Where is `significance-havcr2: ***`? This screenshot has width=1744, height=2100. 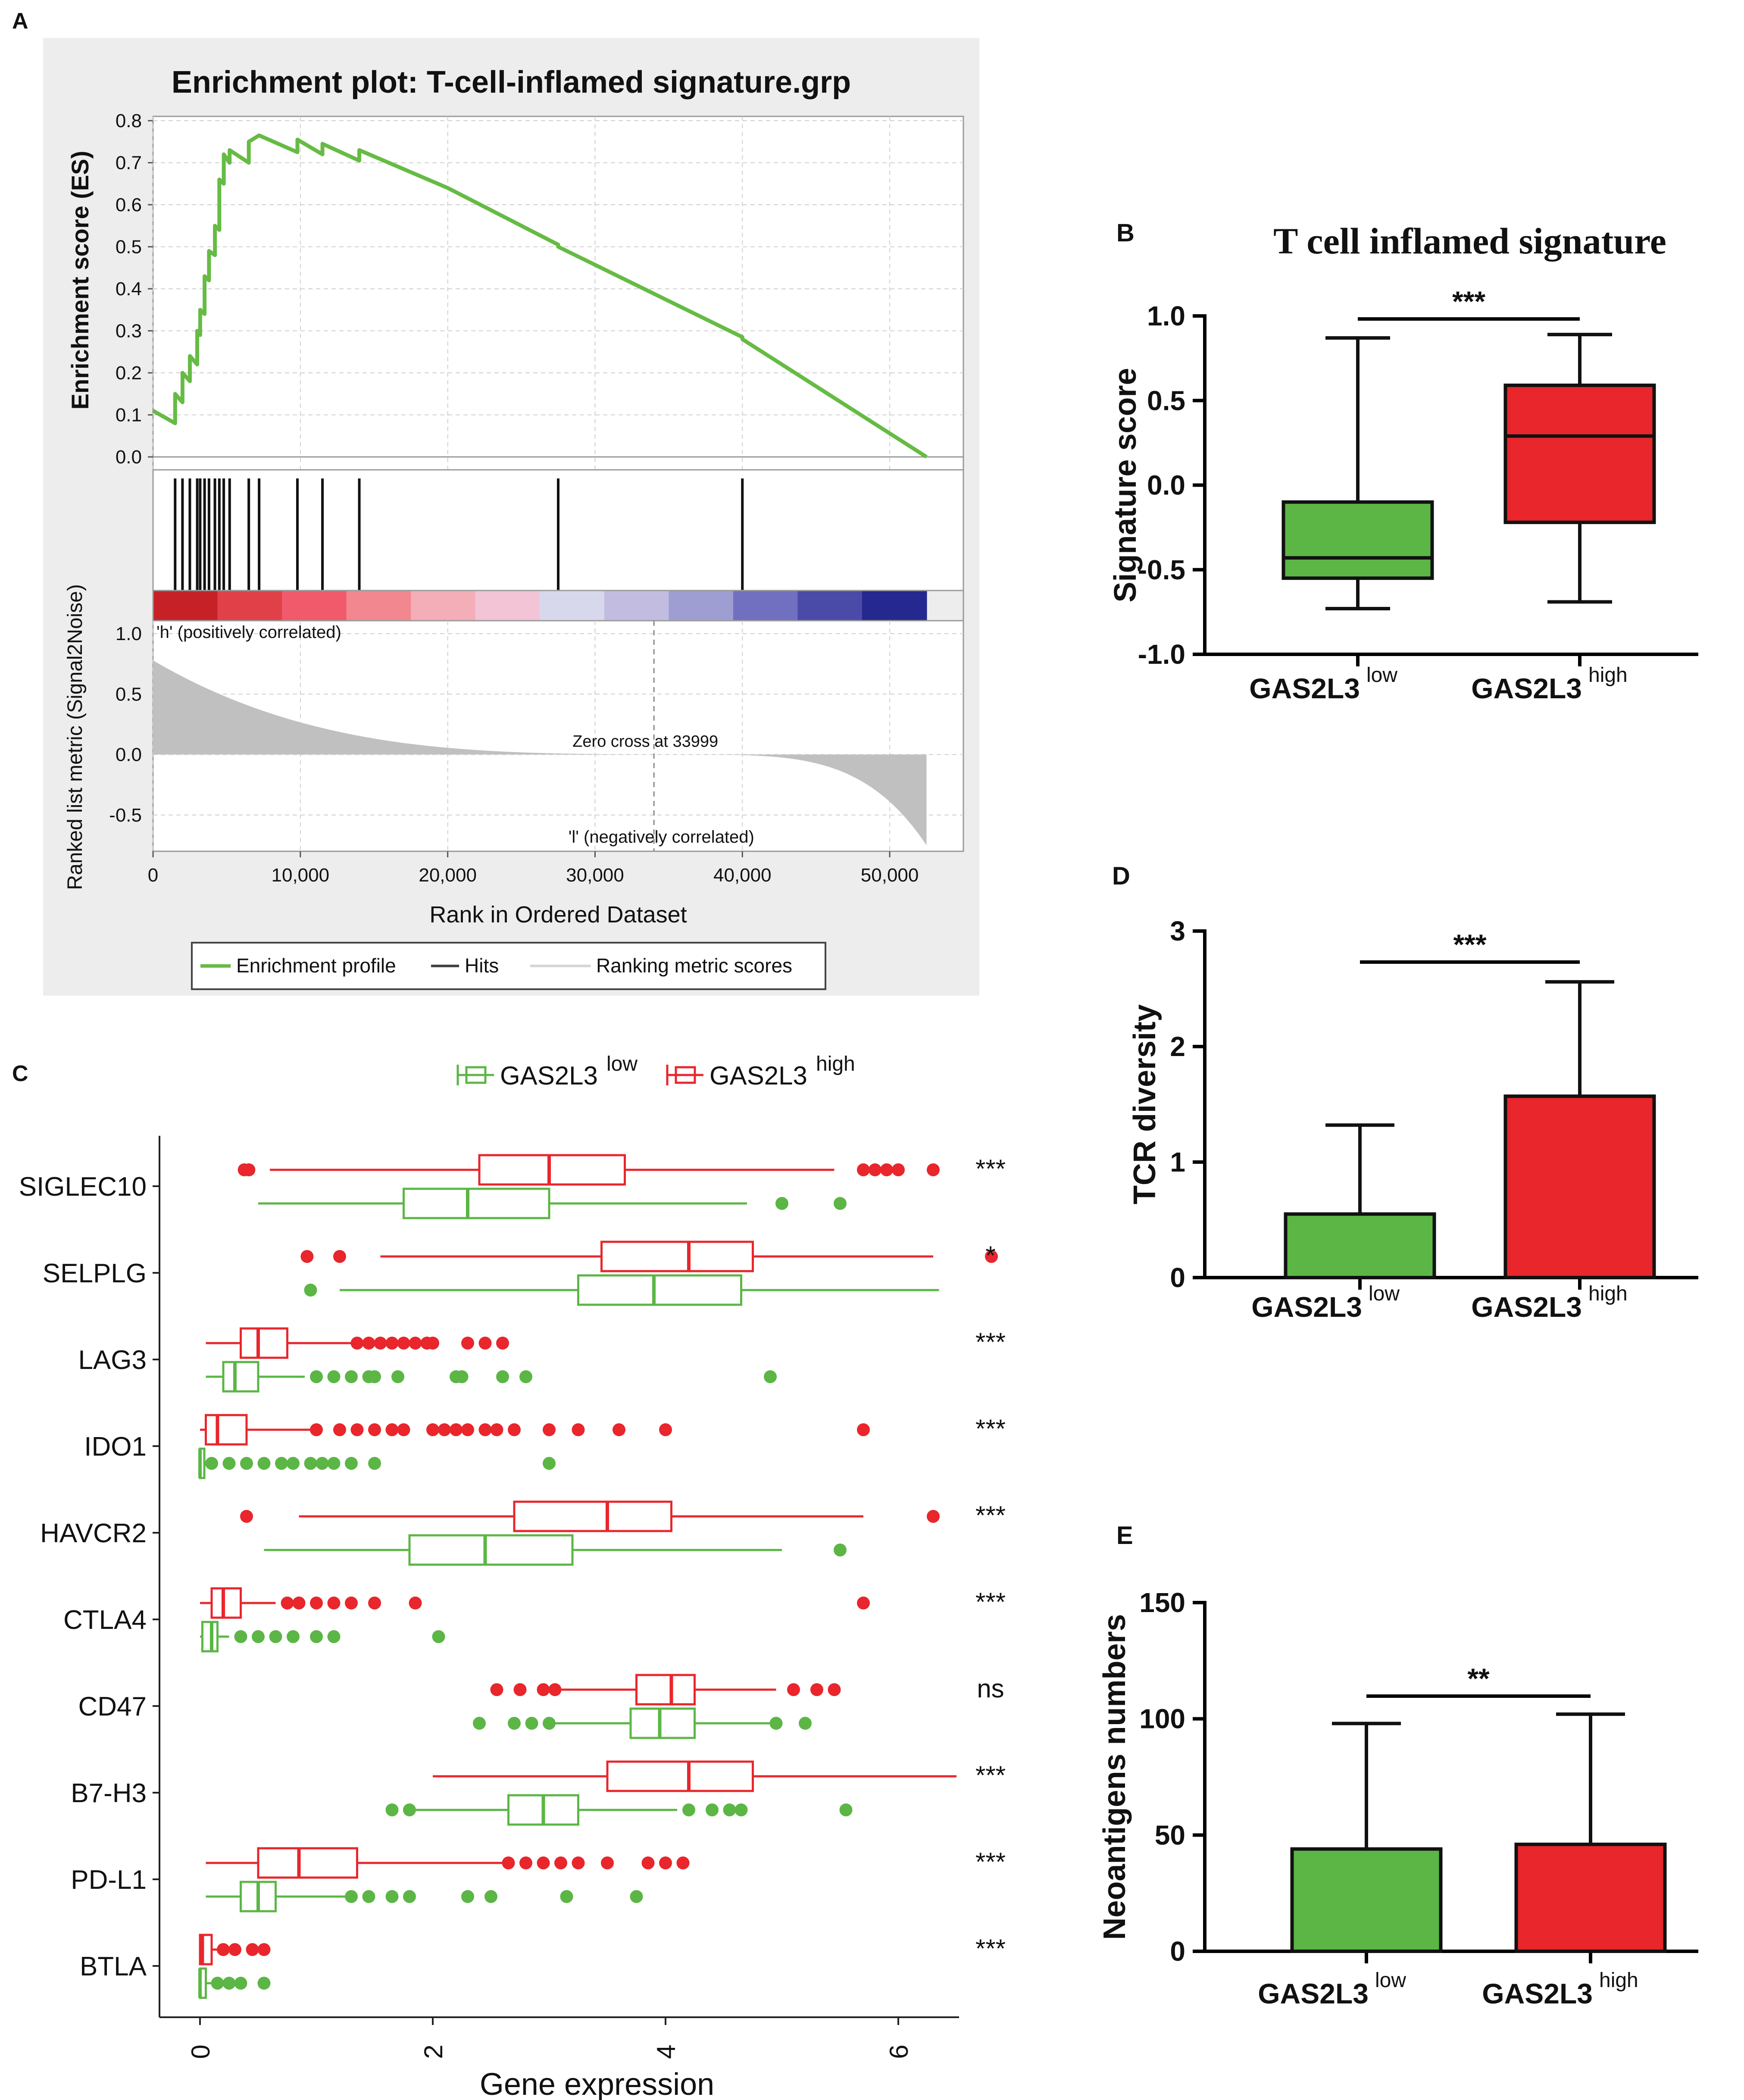 significance-havcr2: *** is located at coordinates (990, 1515).